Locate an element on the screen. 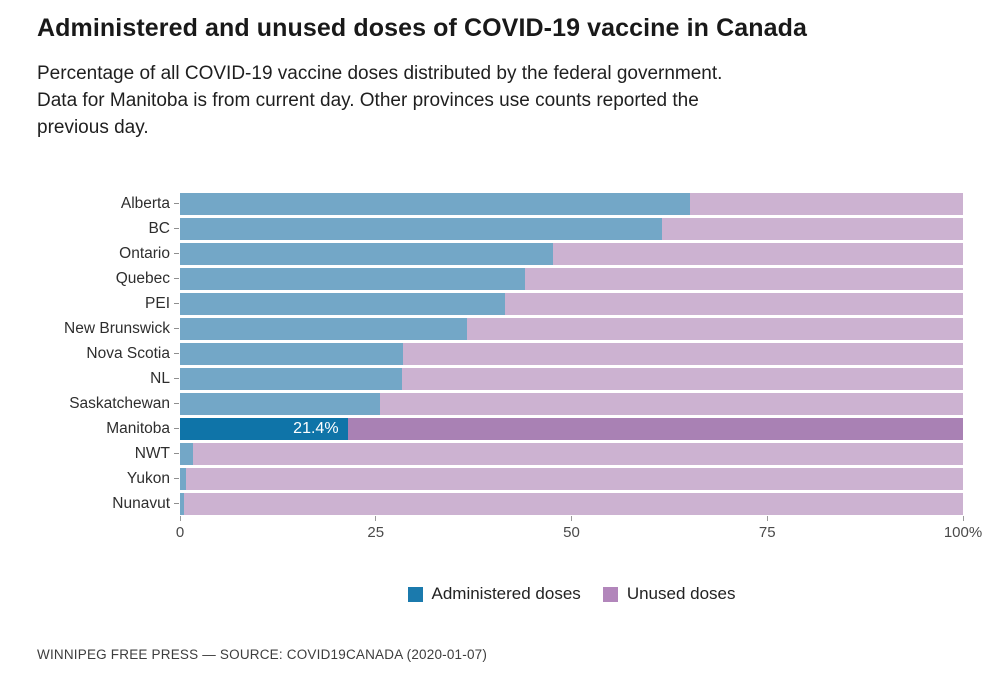  category-label: Alberta is located at coordinates (145, 203).